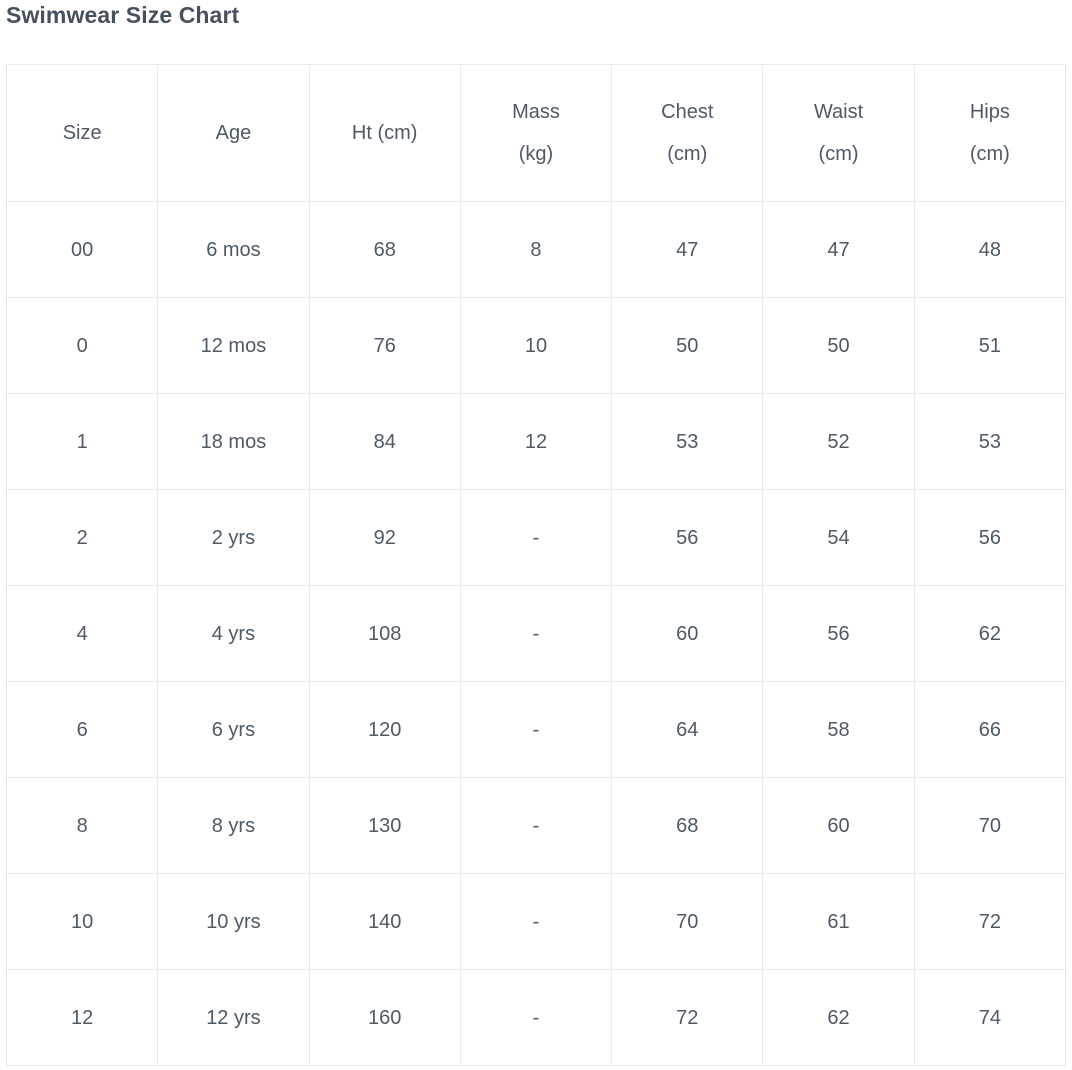 Image resolution: width=1072 pixels, height=1070 pixels. What do you see at coordinates (384, 537) in the screenshot?
I see `table-cell: 92` at bounding box center [384, 537].